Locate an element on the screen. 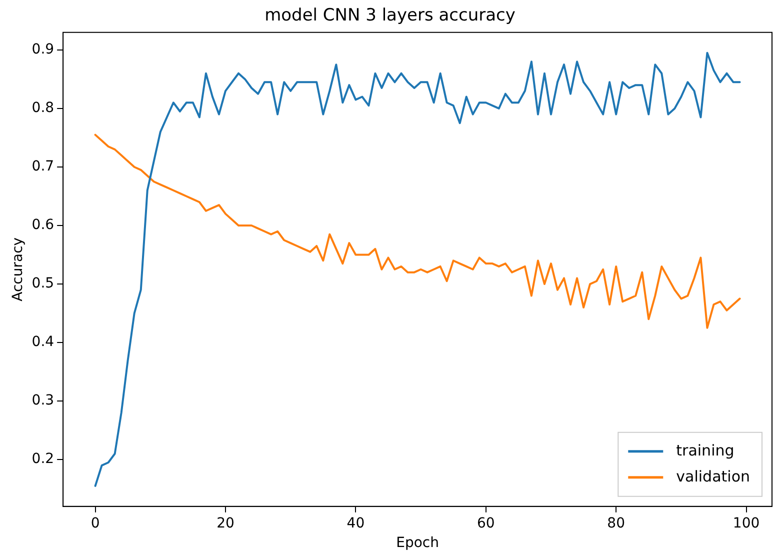 The width and height of the screenshot is (776, 556). x-tick-label: 20 is located at coordinates (225, 523).